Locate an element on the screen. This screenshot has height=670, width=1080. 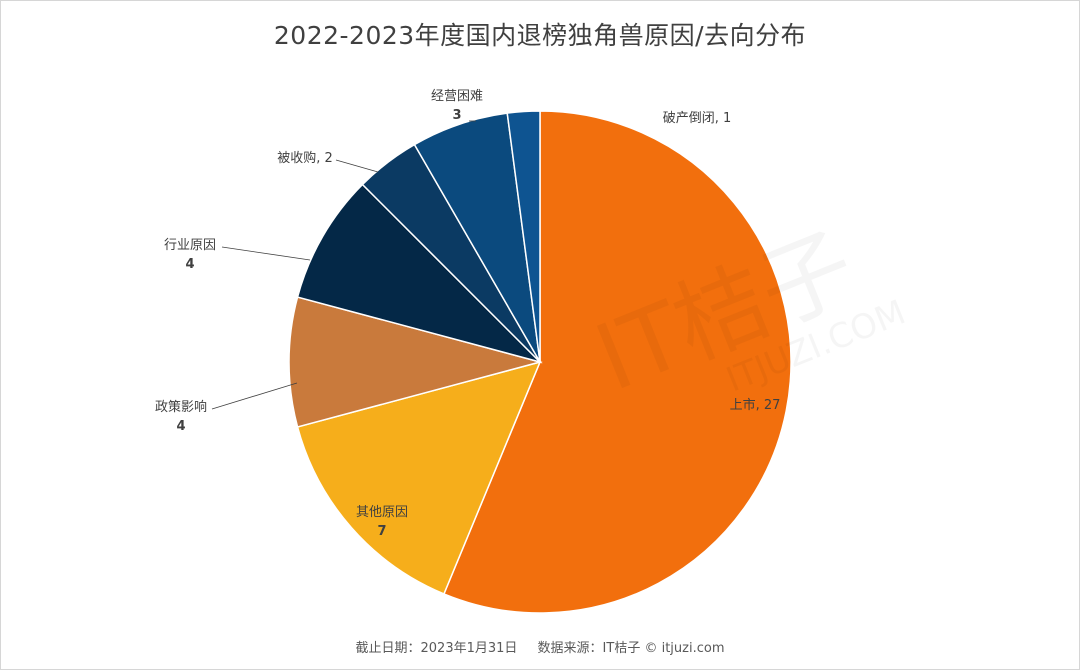
data-value-hangye: 4 is located at coordinates (189, 264).